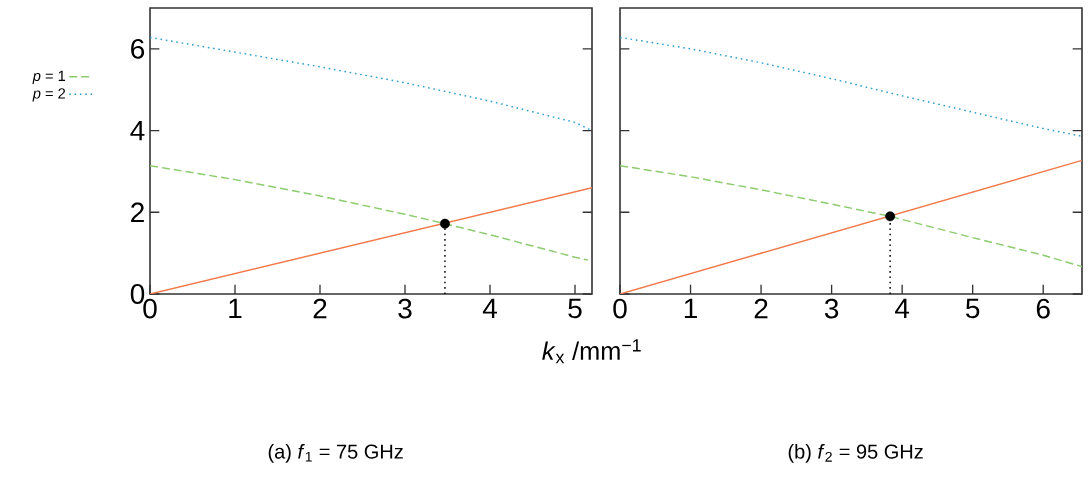 This screenshot has width=1089, height=483. What do you see at coordinates (137, 294) in the screenshot?
I see `y-tick-label: 0` at bounding box center [137, 294].